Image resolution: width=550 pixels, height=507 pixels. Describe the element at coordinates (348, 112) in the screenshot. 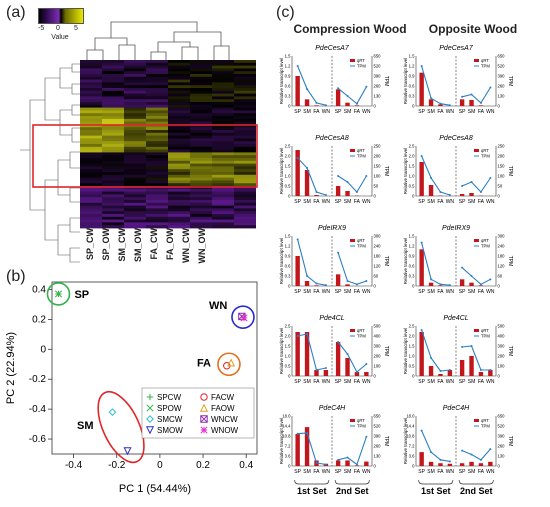

I see `x-tick-label: SM` at that location.